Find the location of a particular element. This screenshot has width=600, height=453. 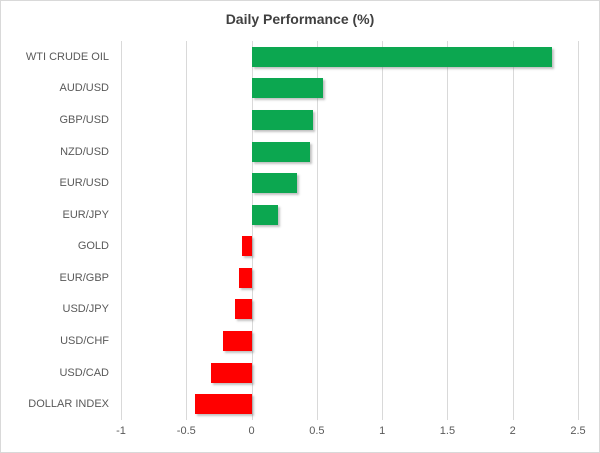

x-tick-label: 2.5 is located at coordinates (578, 431).